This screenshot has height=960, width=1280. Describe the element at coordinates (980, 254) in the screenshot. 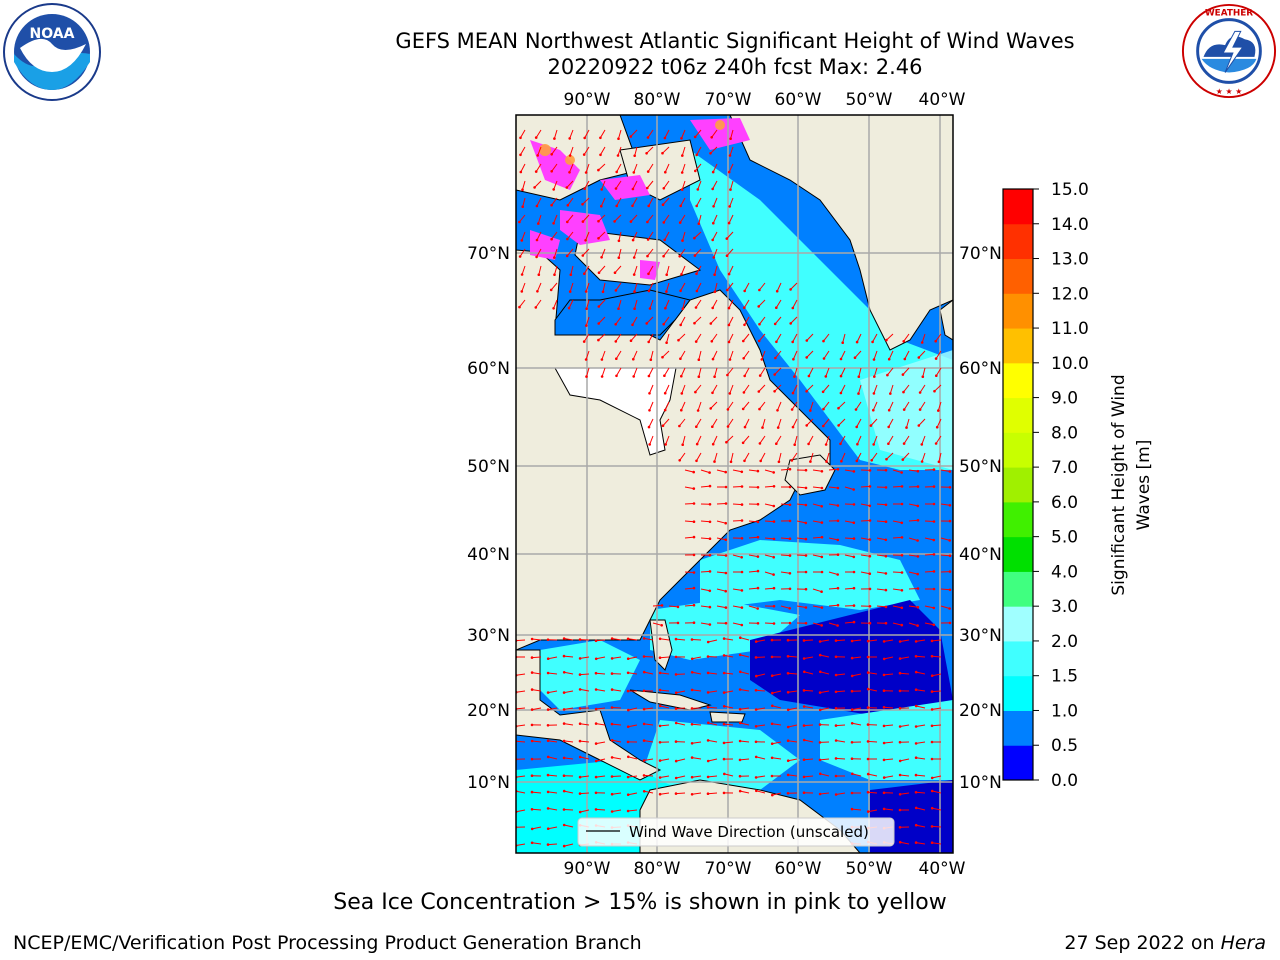

I see `svg-text: 70°N` at that location.